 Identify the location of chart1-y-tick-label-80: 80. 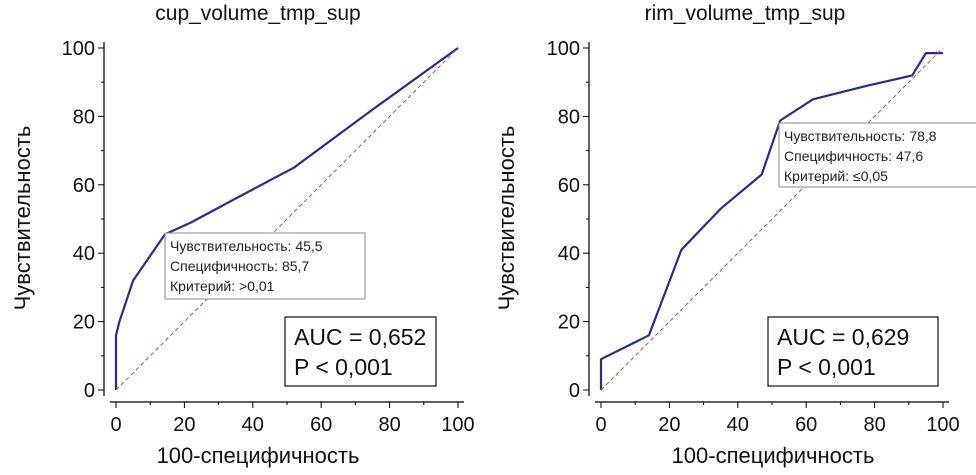
(84, 117).